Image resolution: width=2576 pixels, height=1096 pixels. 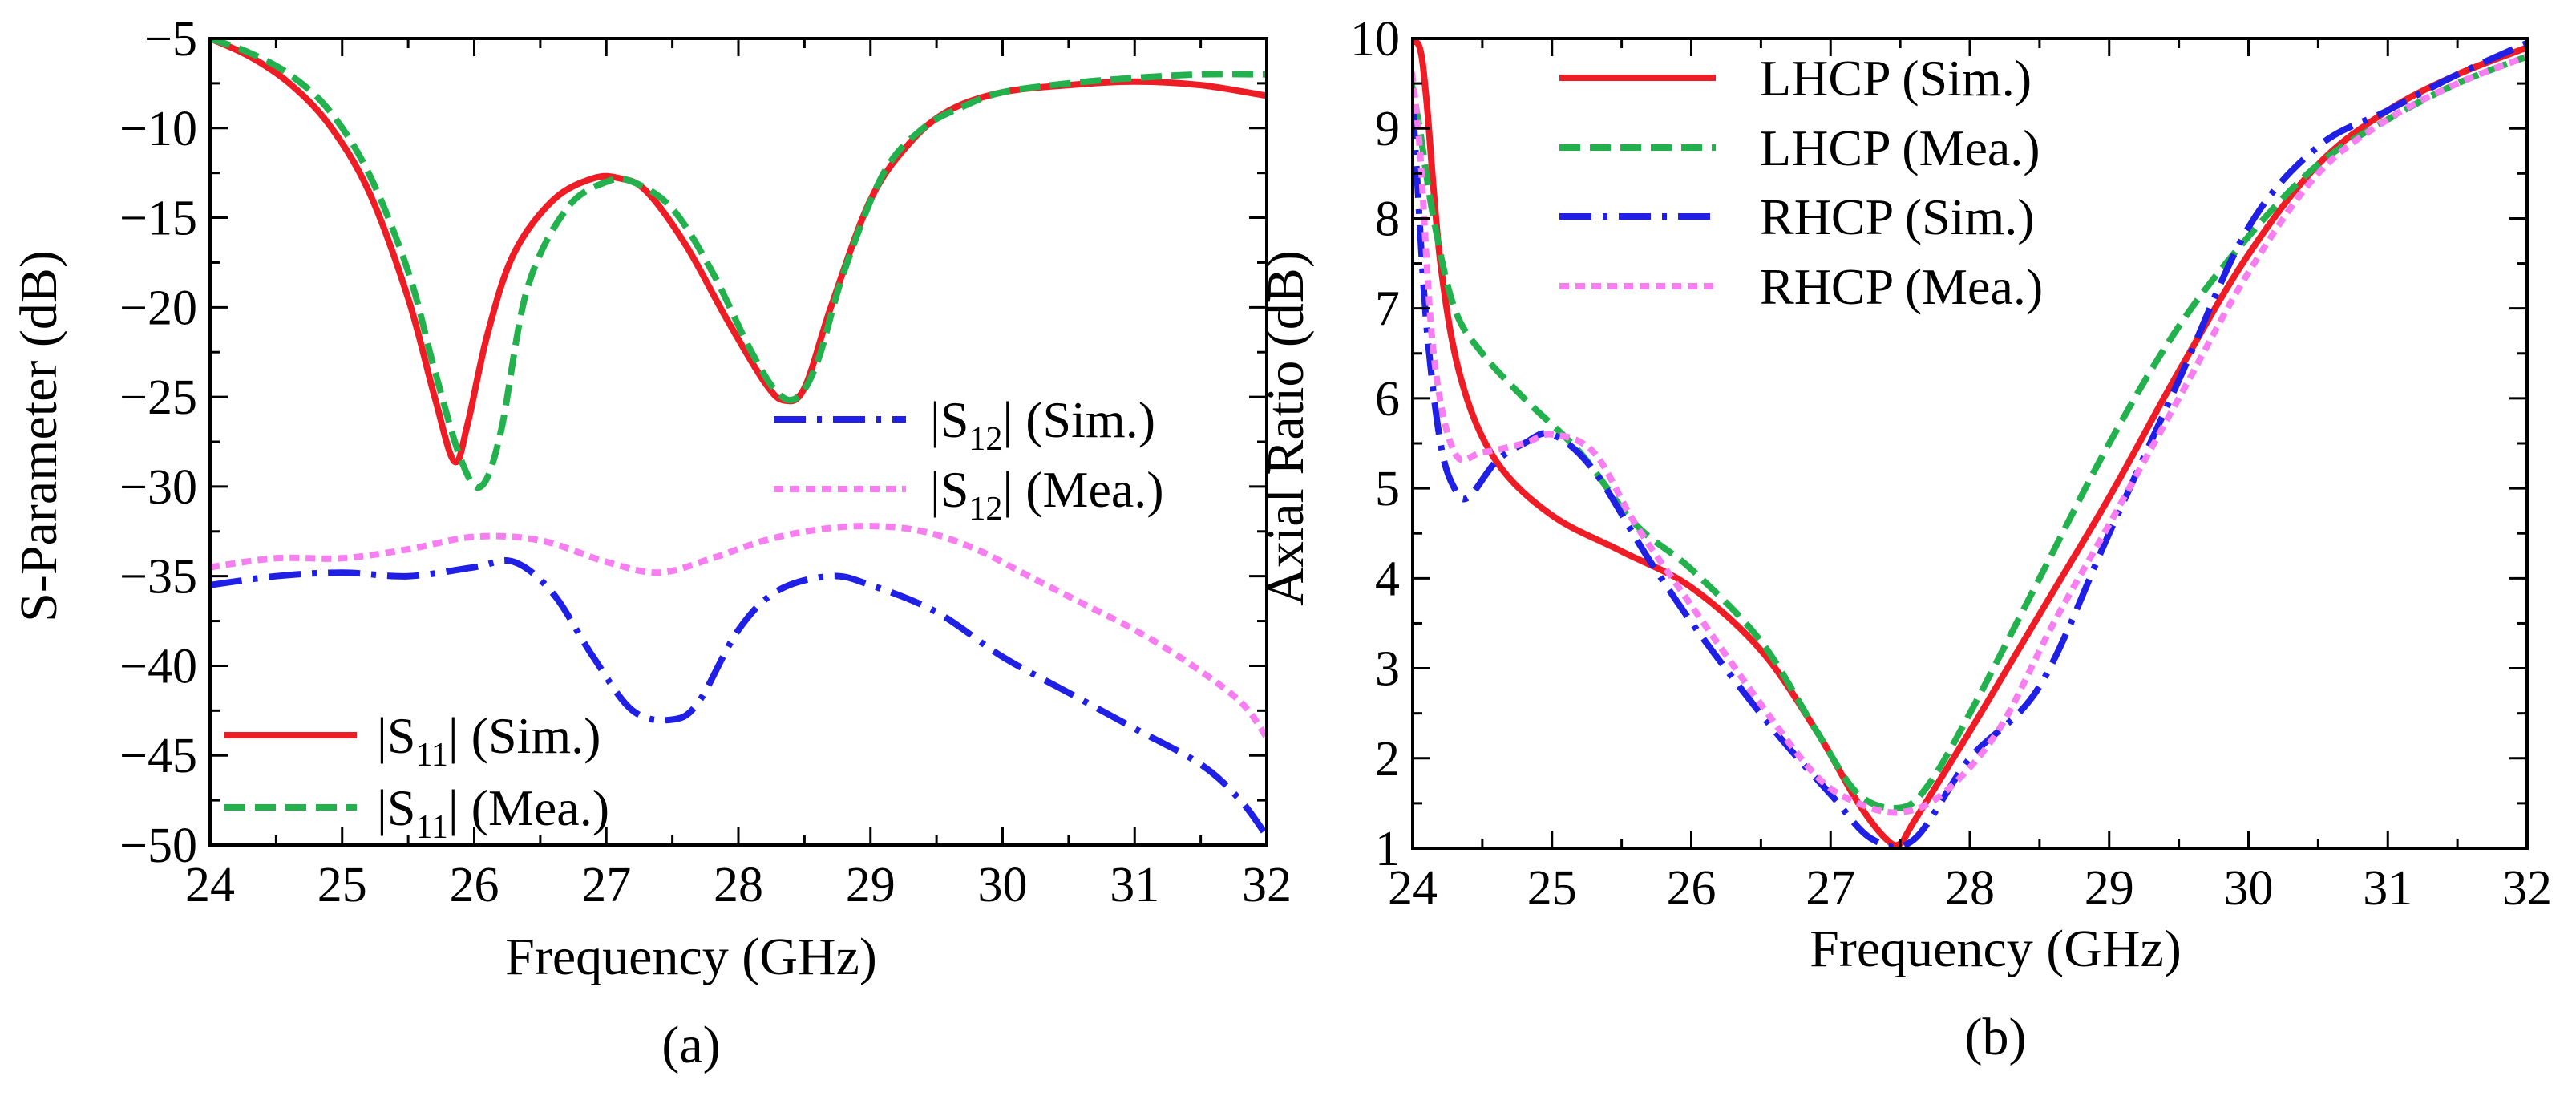 I want to click on y-tick-label: 5, so click(x=1387, y=489).